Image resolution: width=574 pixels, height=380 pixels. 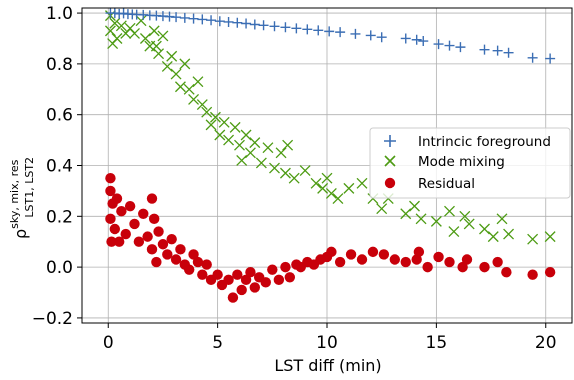 What do you see at coordinates (59, 217) in the screenshot?
I see `y-tick-label: 0.2` at bounding box center [59, 217].